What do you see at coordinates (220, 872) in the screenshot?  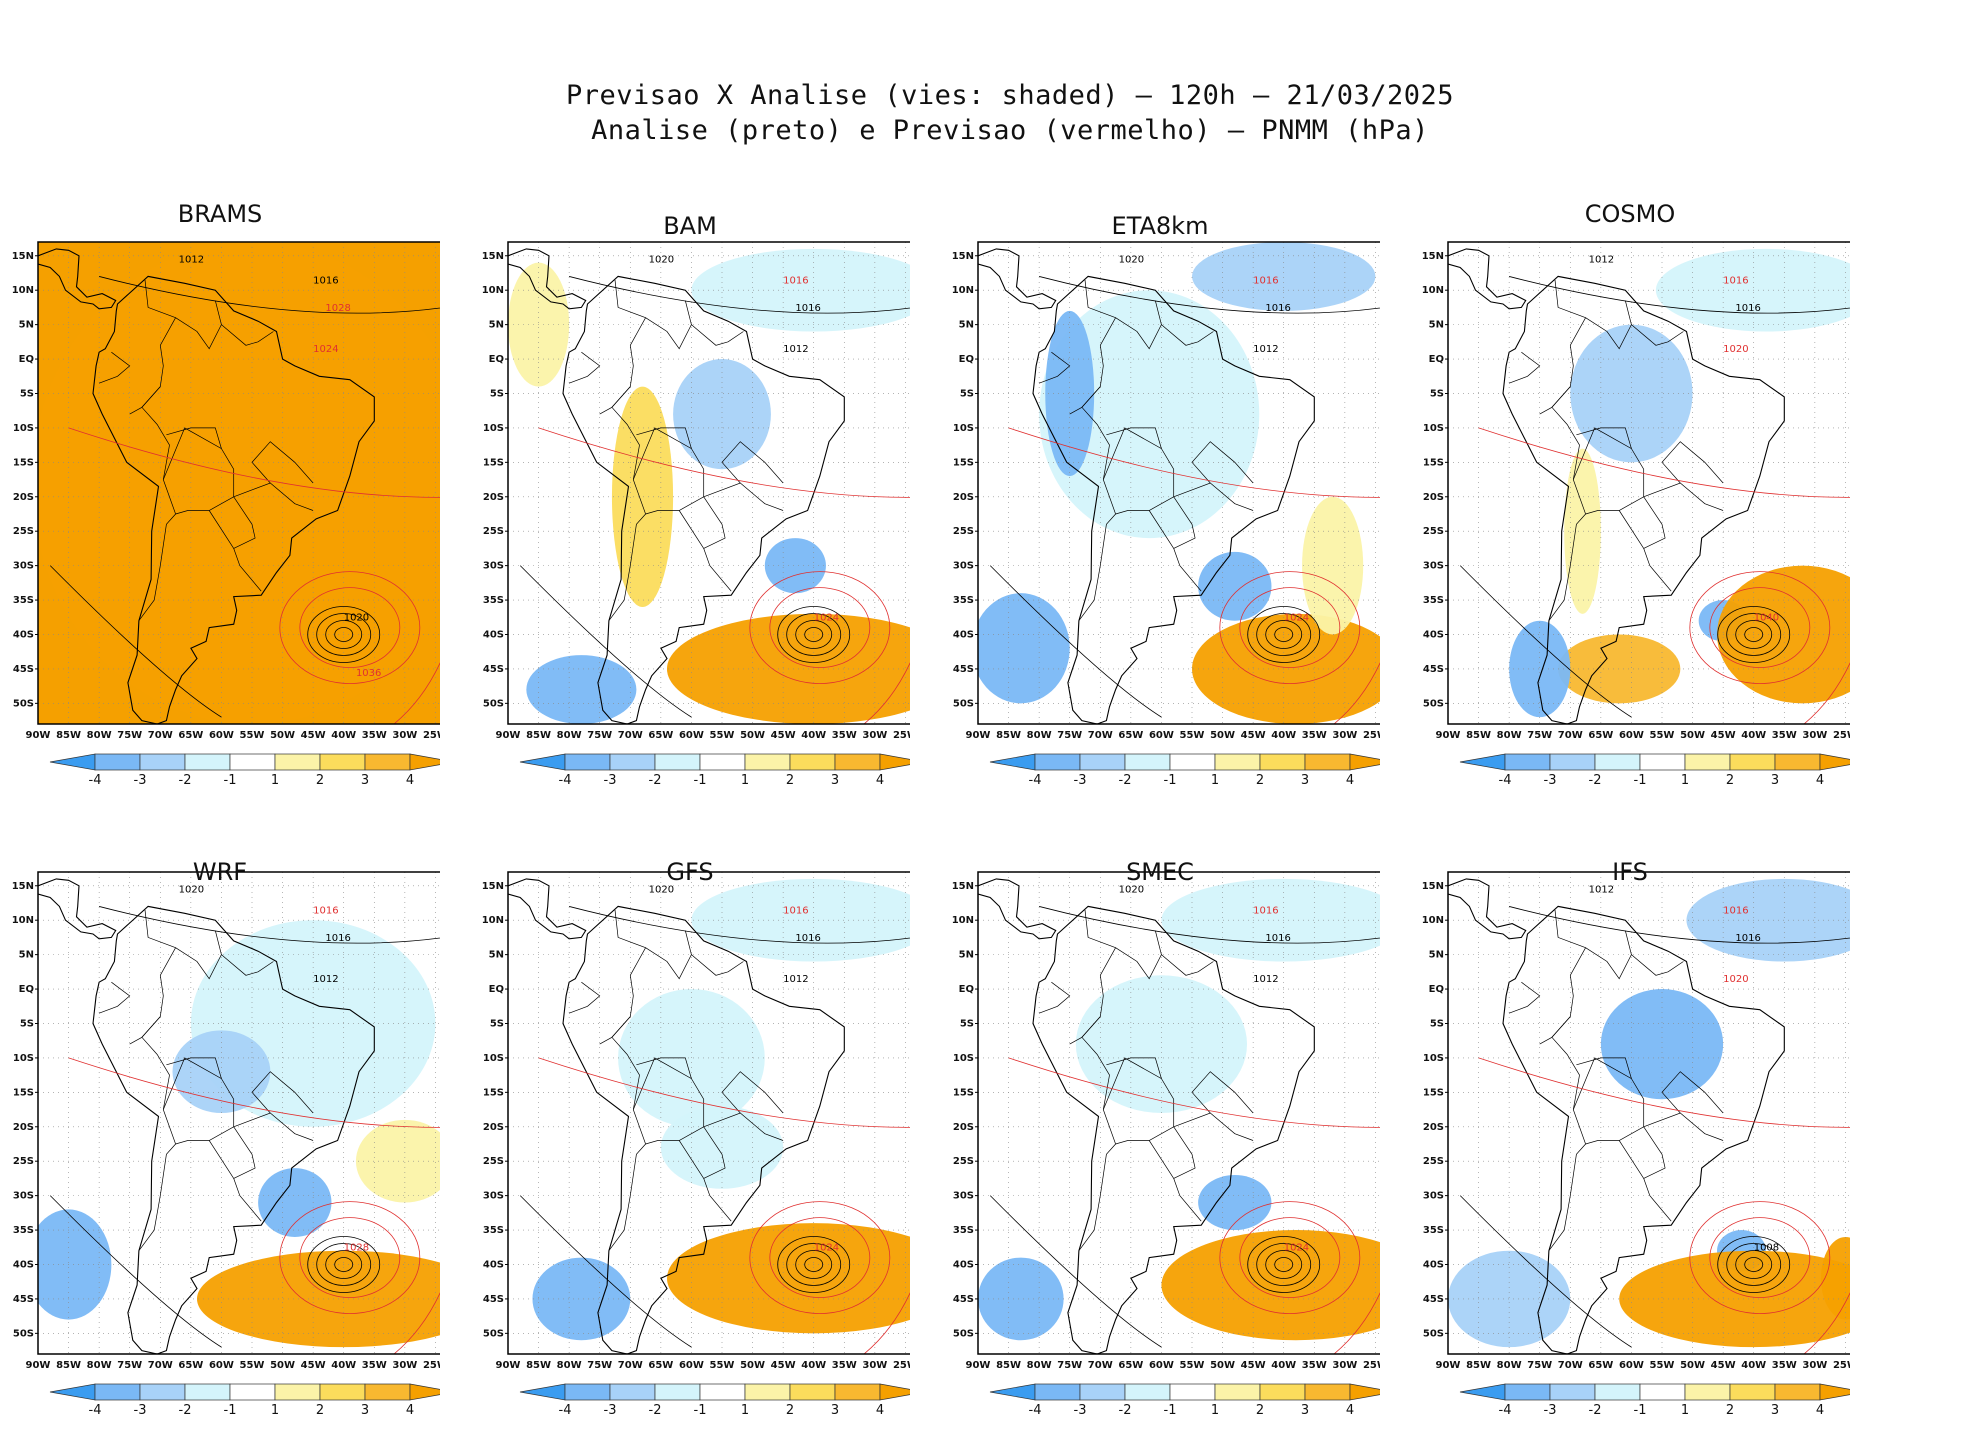 I see `panel-title: WRF` at bounding box center [220, 872].